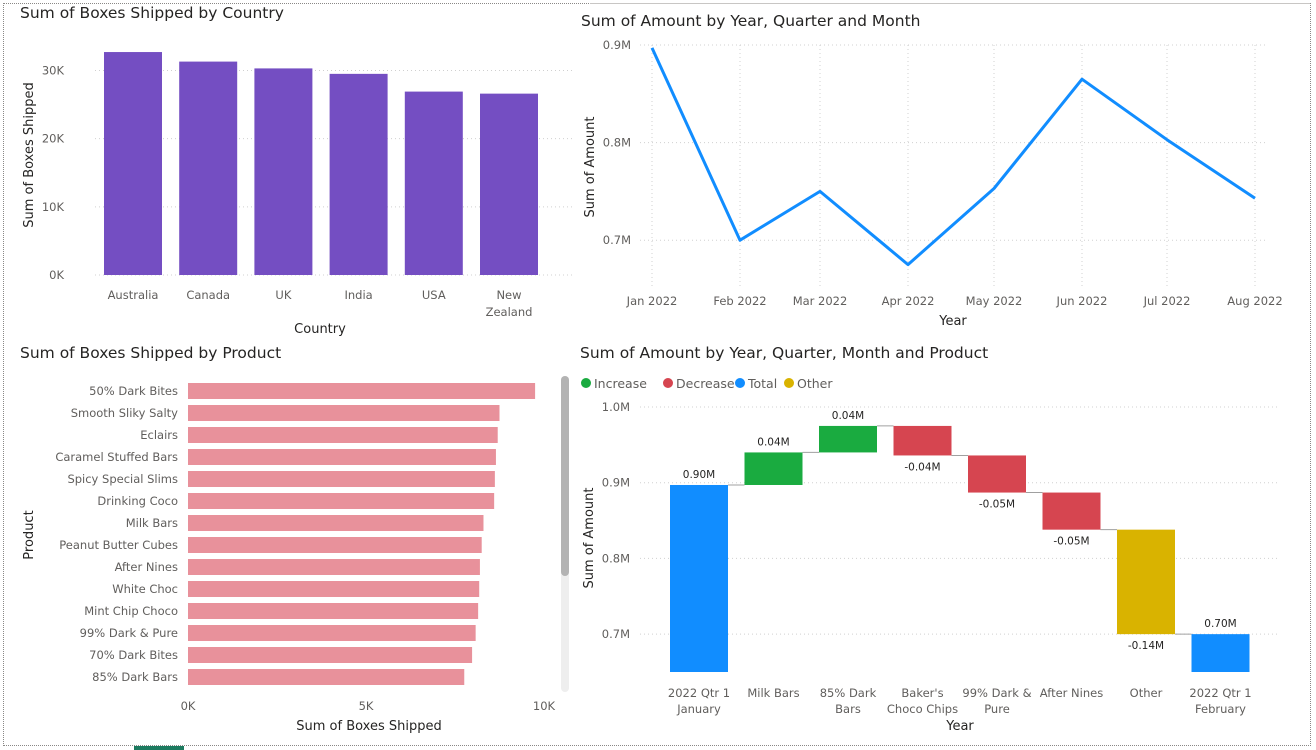 The image size is (1316, 750). What do you see at coordinates (750, 21) in the screenshot?
I see `chart-title: Sum of Amount by Year, Quarter and Month` at bounding box center [750, 21].